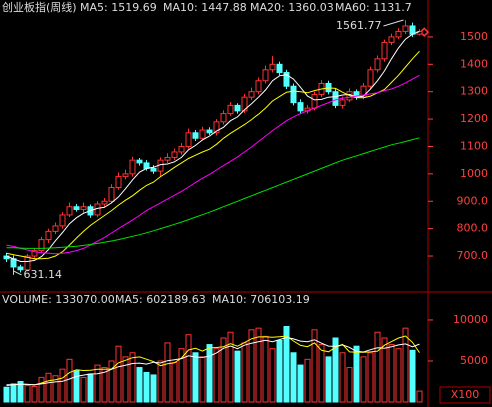  What do you see at coordinates (474, 91) in the screenshot?
I see `y-tick-label: 1300` at bounding box center [474, 91].